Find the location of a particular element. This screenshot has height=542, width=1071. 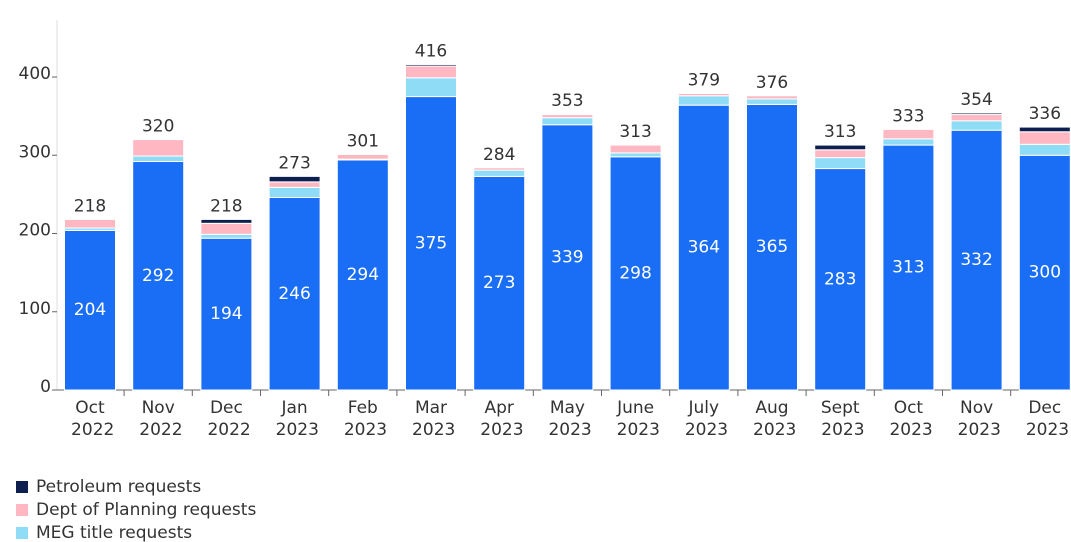

legend-label: MEG title requests is located at coordinates (114, 532).